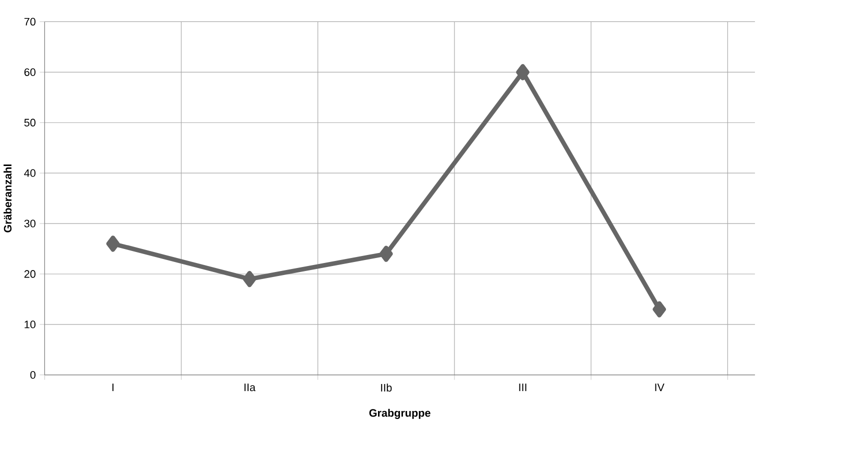 The image size is (843, 458). What do you see at coordinates (30, 173) in the screenshot?
I see `y-tick-label: 40` at bounding box center [30, 173].